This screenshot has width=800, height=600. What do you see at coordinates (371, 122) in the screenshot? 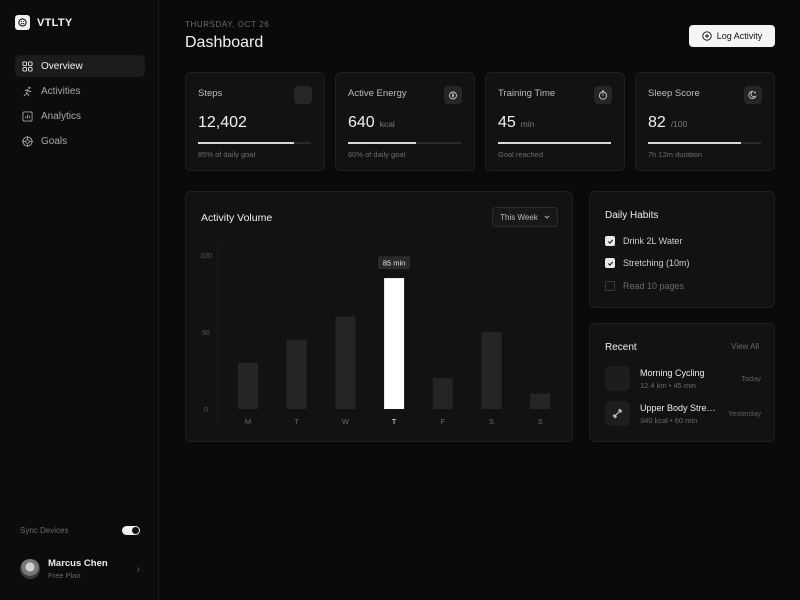
I see `stat-value: 640 kcal` at bounding box center [371, 122].